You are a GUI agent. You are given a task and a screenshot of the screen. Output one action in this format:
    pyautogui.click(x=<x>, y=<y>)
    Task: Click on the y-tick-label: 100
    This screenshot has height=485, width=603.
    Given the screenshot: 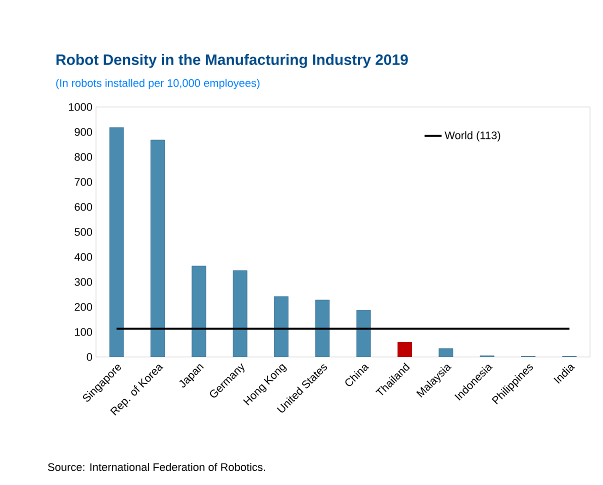 What is the action you would take?
    pyautogui.click(x=83, y=332)
    